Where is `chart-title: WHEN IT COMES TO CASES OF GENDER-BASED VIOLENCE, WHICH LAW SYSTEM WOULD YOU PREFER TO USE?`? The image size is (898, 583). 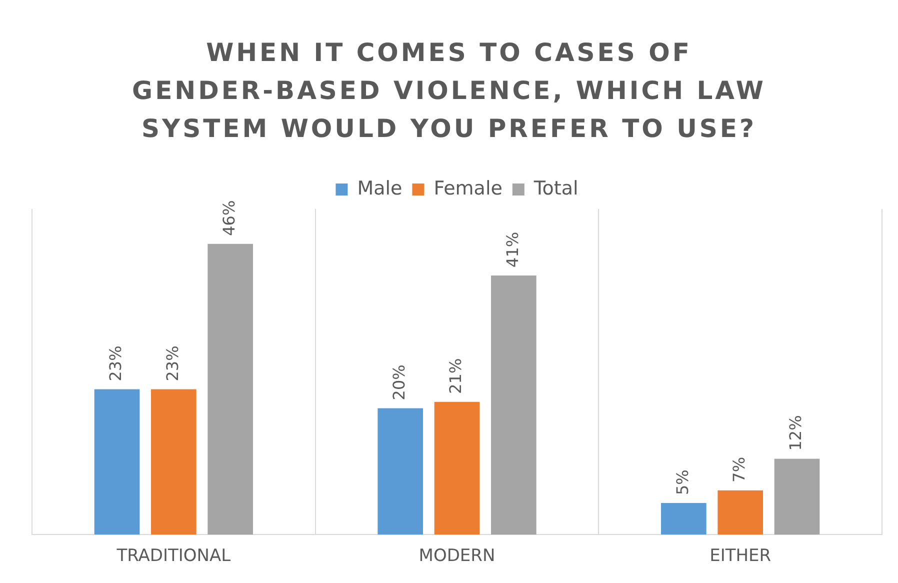 chart-title: WHEN IT COMES TO CASES OF GENDER-BASED VIOLENCE, WHICH LAW SYSTEM WOULD YOU PREFER TO USE? is located at coordinates (449, 91).